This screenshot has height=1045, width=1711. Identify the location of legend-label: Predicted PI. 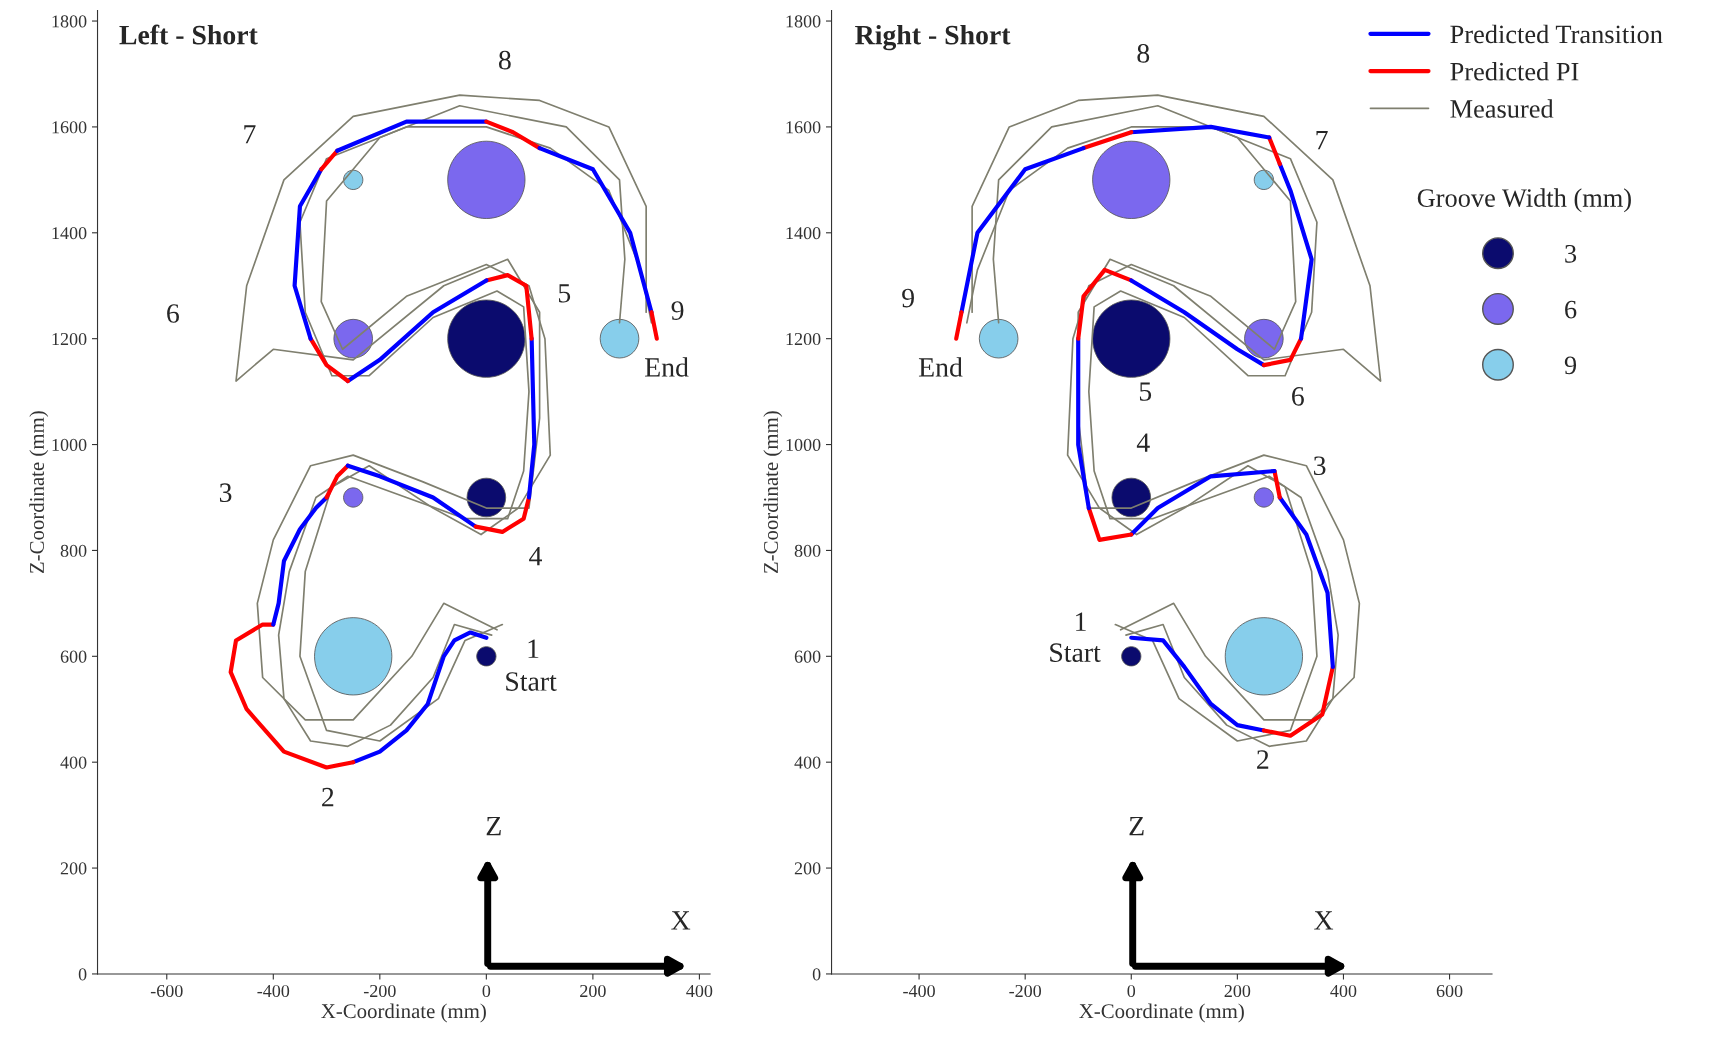
(1514, 71).